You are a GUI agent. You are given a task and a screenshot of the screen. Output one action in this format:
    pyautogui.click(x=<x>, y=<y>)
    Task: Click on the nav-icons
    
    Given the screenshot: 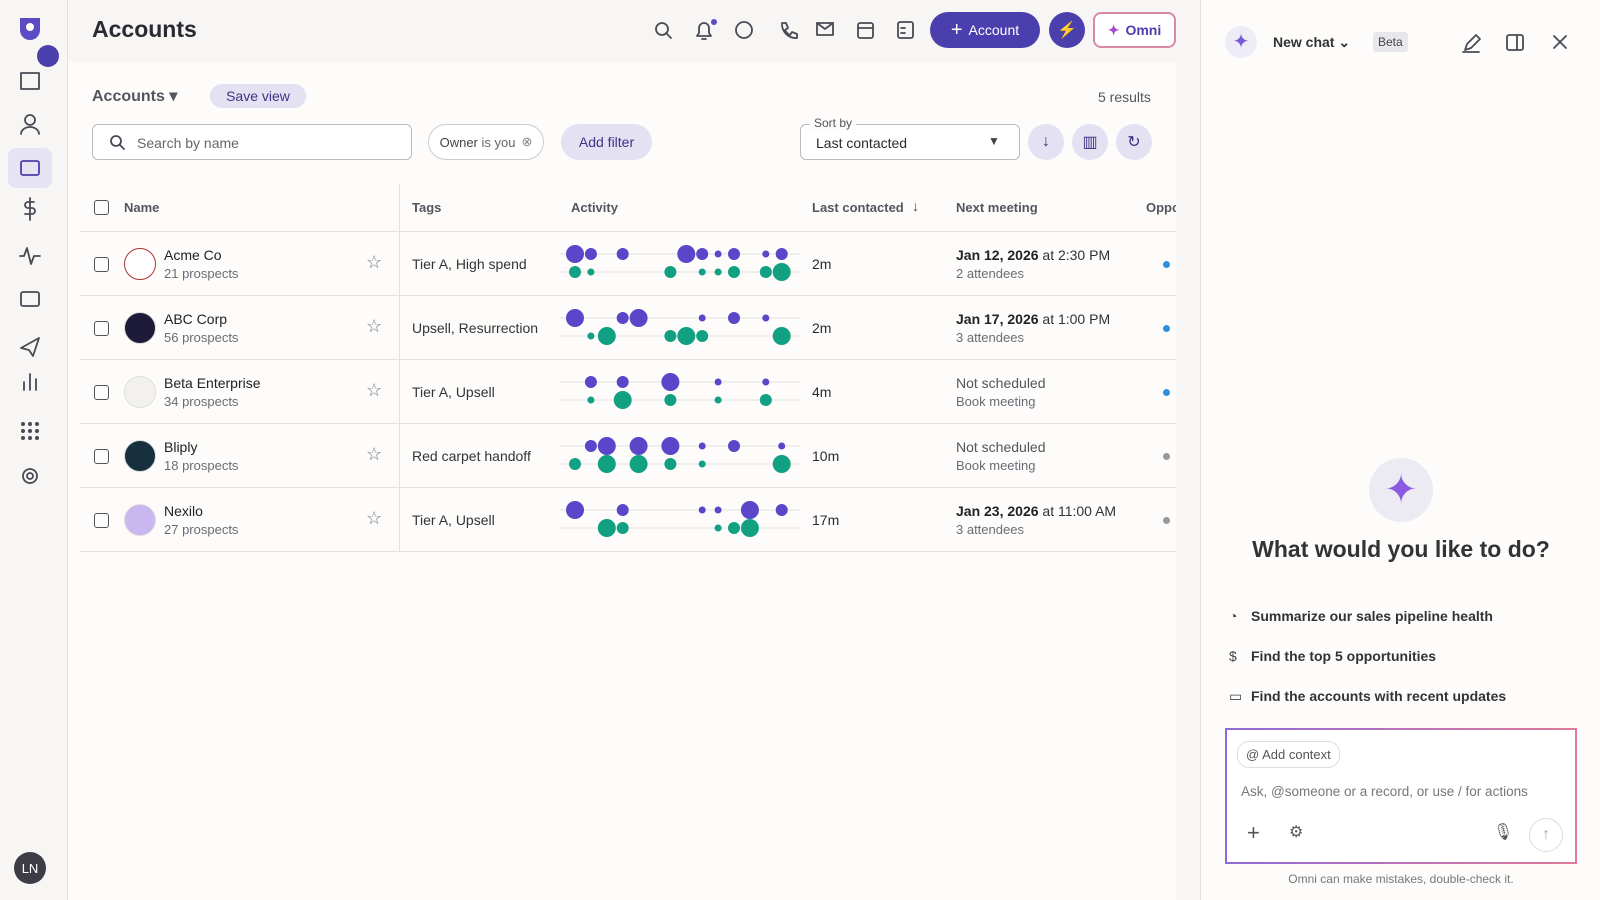 What is the action you would take?
    pyautogui.click(x=31, y=280)
    